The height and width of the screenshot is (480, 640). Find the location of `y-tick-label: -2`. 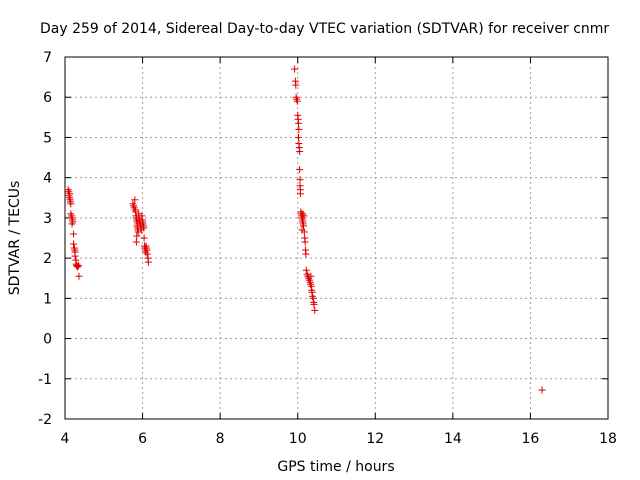

y-tick-label: -2 is located at coordinates (45, 420).